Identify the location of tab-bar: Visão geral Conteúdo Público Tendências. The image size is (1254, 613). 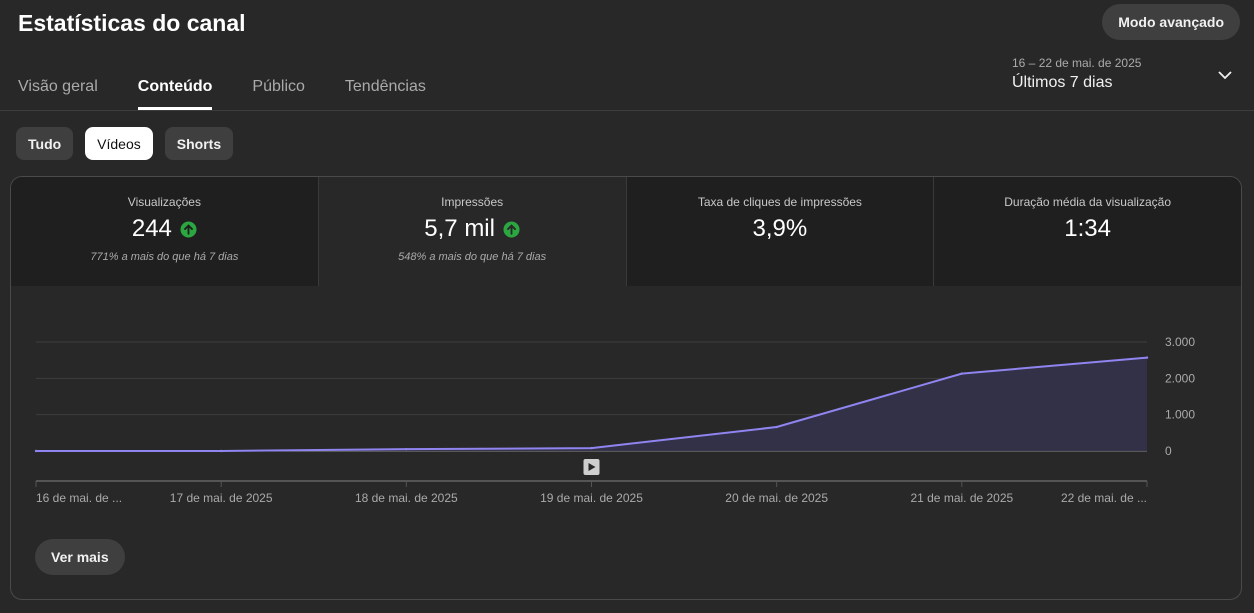
(242, 90).